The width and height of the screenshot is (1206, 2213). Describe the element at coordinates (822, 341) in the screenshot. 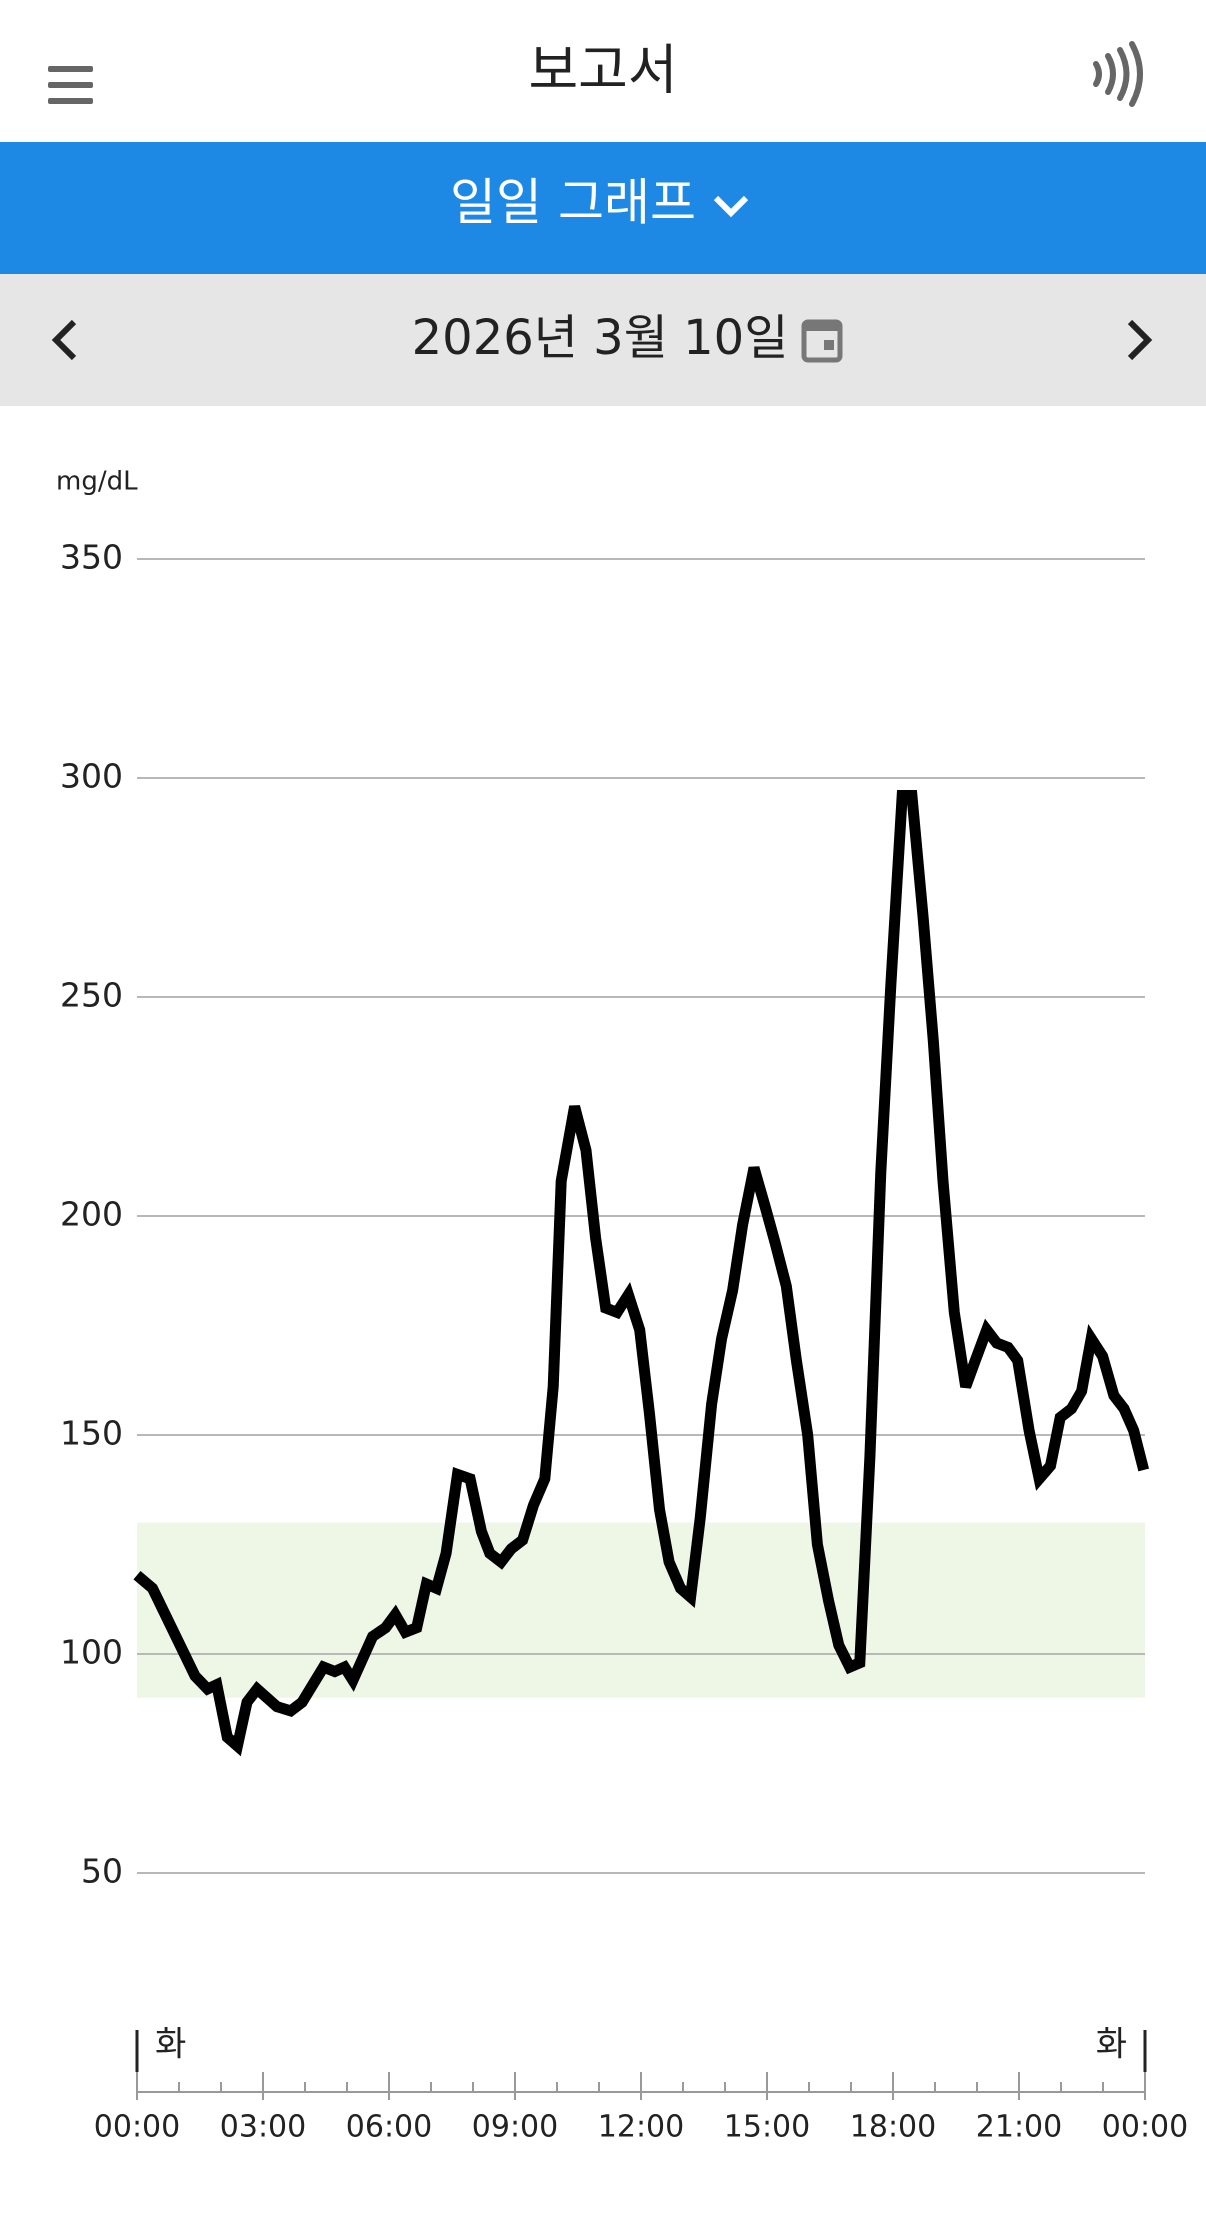

I see `calendar-button` at that location.